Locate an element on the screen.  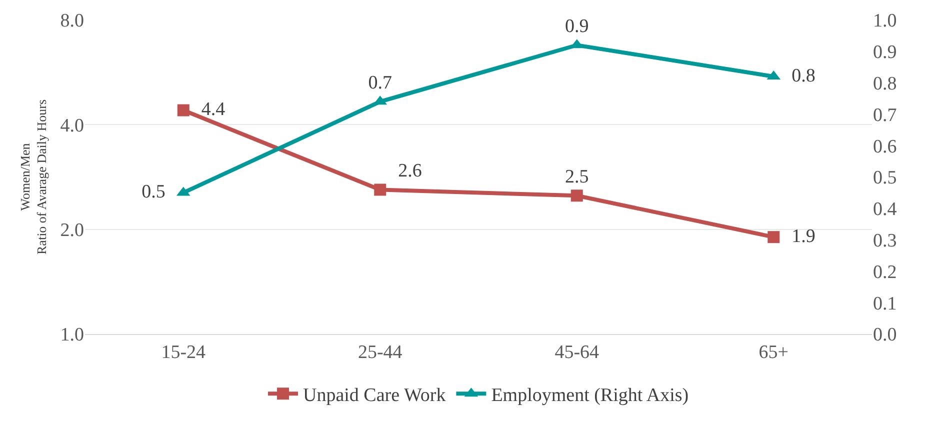
data-label: 2.6 is located at coordinates (410, 171).